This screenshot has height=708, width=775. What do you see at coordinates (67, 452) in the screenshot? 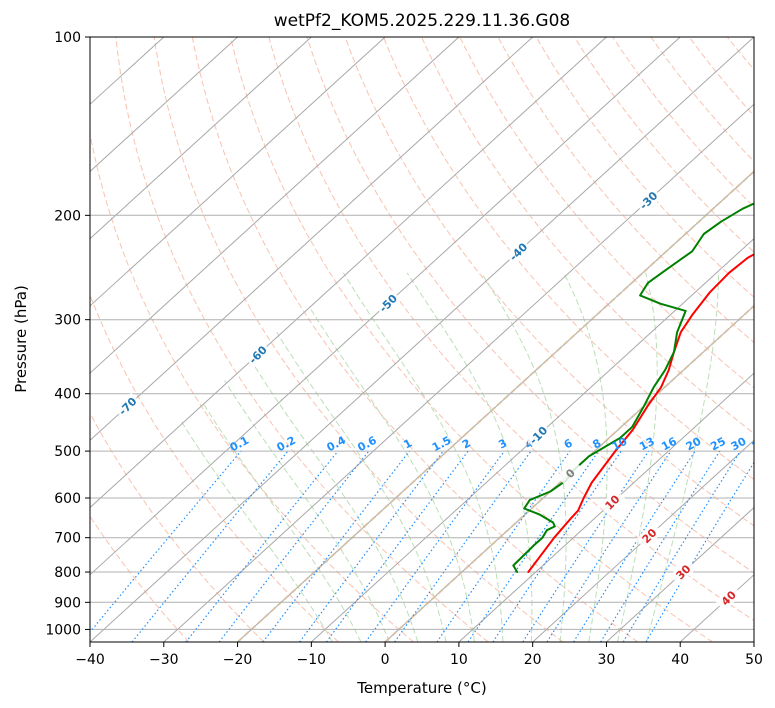
I see `y-tick-label: 500` at bounding box center [67, 452].